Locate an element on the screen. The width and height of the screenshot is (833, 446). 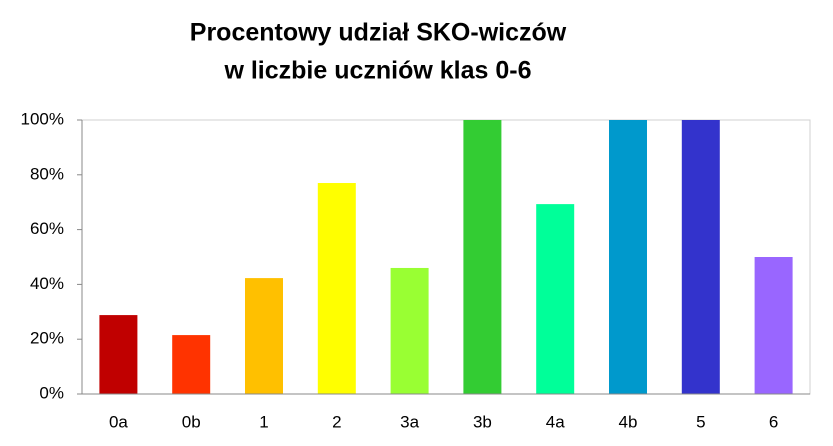
y-tick-label: 60% is located at coordinates (47, 228).